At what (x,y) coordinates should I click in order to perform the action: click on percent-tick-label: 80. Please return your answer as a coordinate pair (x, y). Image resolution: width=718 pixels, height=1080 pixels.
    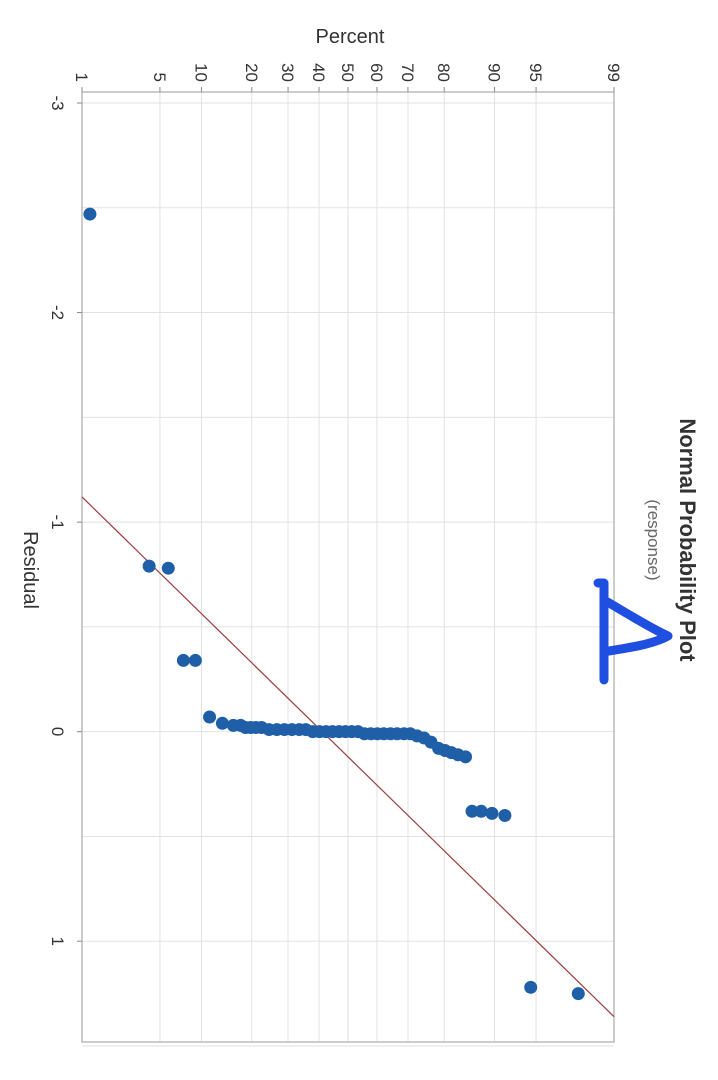
    Looking at the image, I should click on (443, 72).